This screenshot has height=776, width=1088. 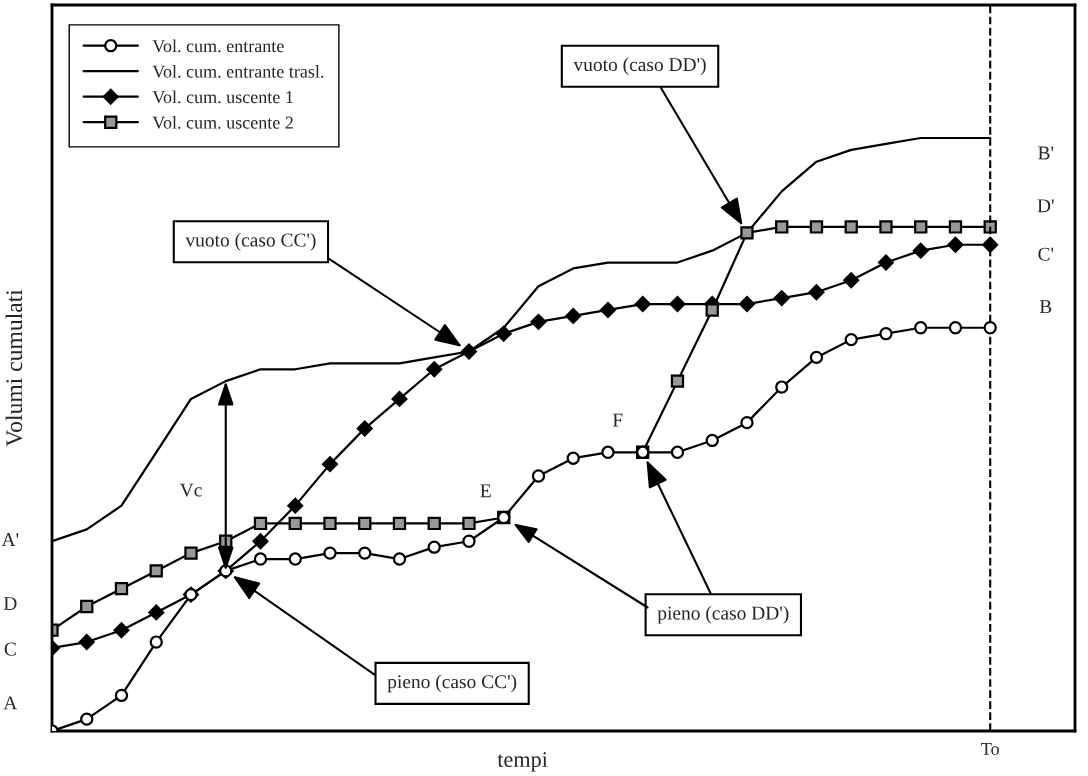 I want to click on legend-label: Vol. cum. uscente 2, so click(x=222, y=122).